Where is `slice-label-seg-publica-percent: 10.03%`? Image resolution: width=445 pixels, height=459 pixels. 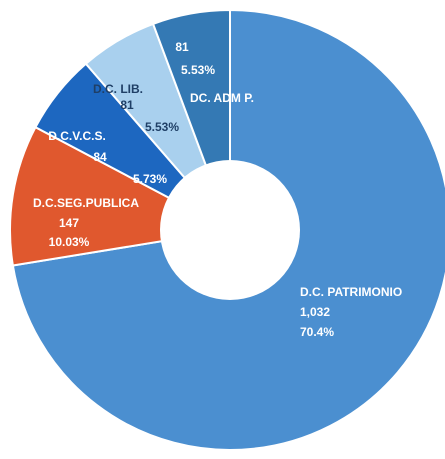 slice-label-seg-publica-percent: 10.03% is located at coordinates (69, 242).